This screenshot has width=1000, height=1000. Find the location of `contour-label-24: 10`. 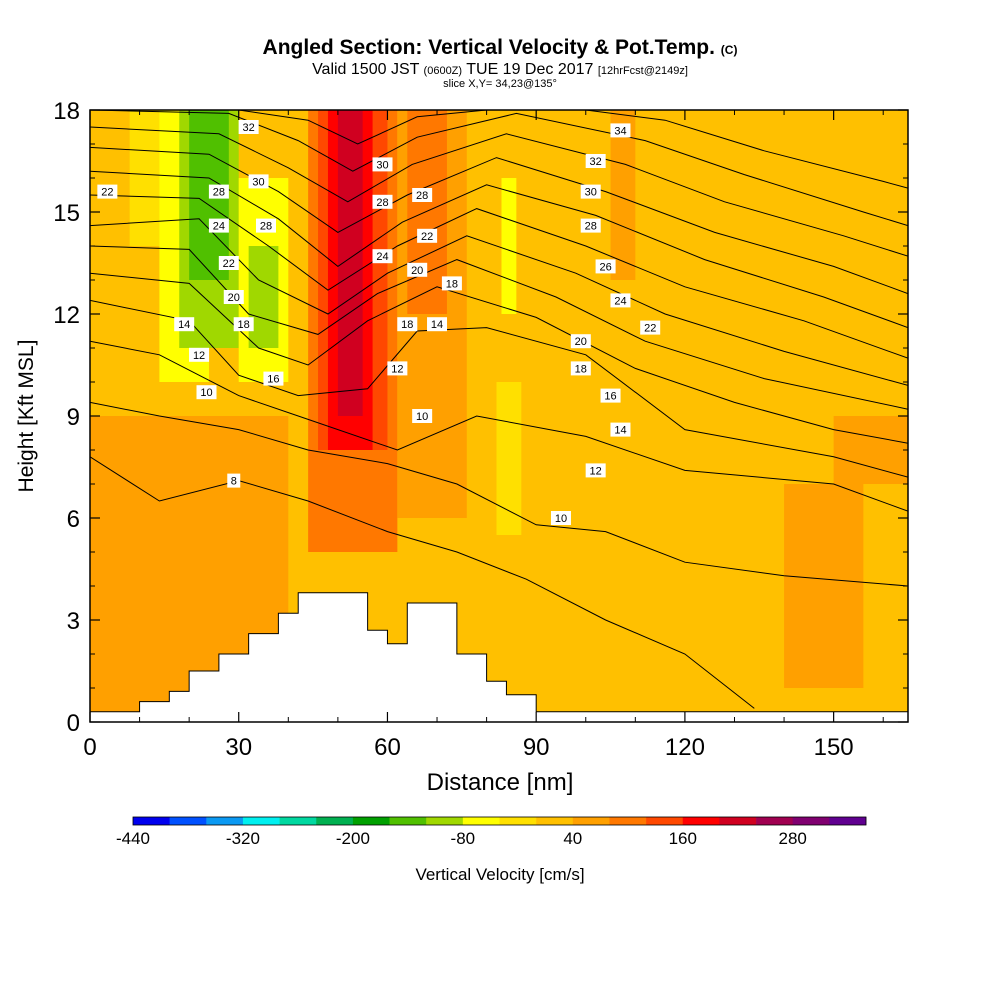

contour-label-24: 10 is located at coordinates (422, 417).